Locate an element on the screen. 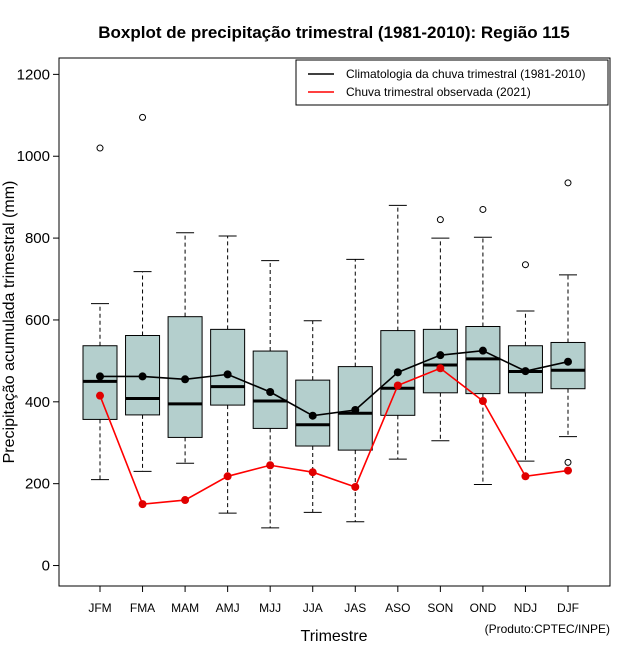 The width and height of the screenshot is (640, 660). x-tick-label: MJJ is located at coordinates (270, 608).